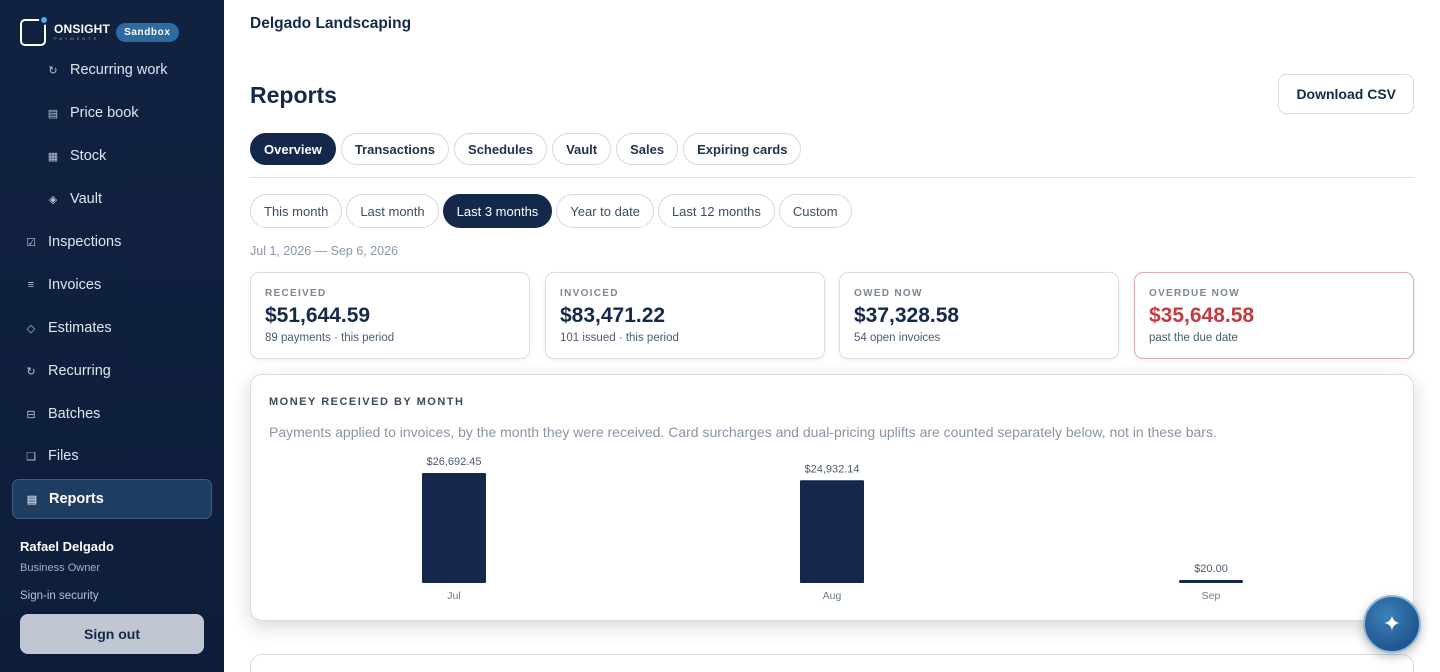  What do you see at coordinates (582, 149) in the screenshot?
I see `tab-vault: Vault` at bounding box center [582, 149].